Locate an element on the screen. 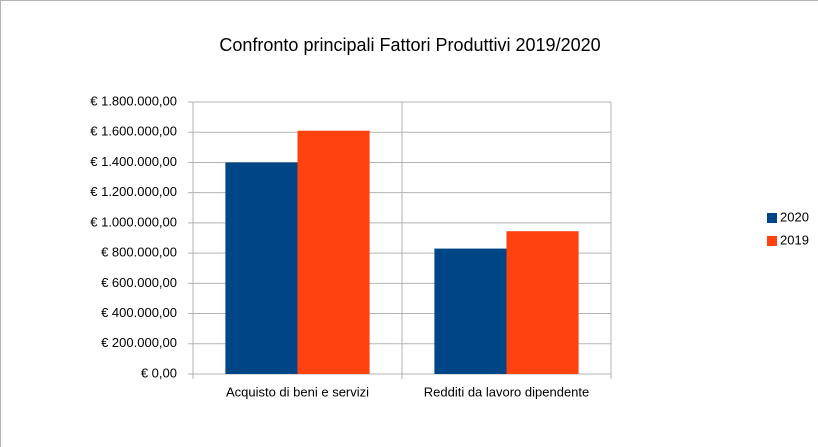 This screenshot has height=447, width=818. y-tick-label: € 1.800.000,00 is located at coordinates (133, 100).